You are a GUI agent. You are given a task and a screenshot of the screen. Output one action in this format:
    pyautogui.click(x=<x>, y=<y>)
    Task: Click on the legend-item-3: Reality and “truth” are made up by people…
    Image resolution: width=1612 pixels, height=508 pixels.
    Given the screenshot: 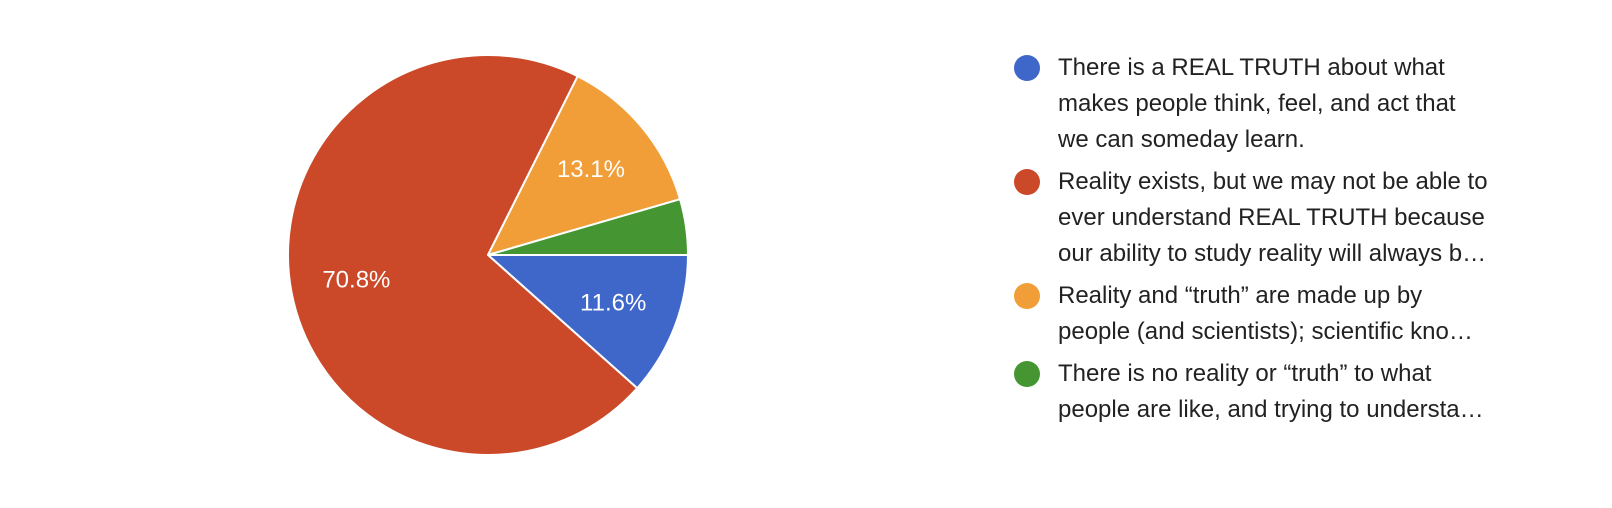 What is the action you would take?
    pyautogui.click(x=1294, y=314)
    